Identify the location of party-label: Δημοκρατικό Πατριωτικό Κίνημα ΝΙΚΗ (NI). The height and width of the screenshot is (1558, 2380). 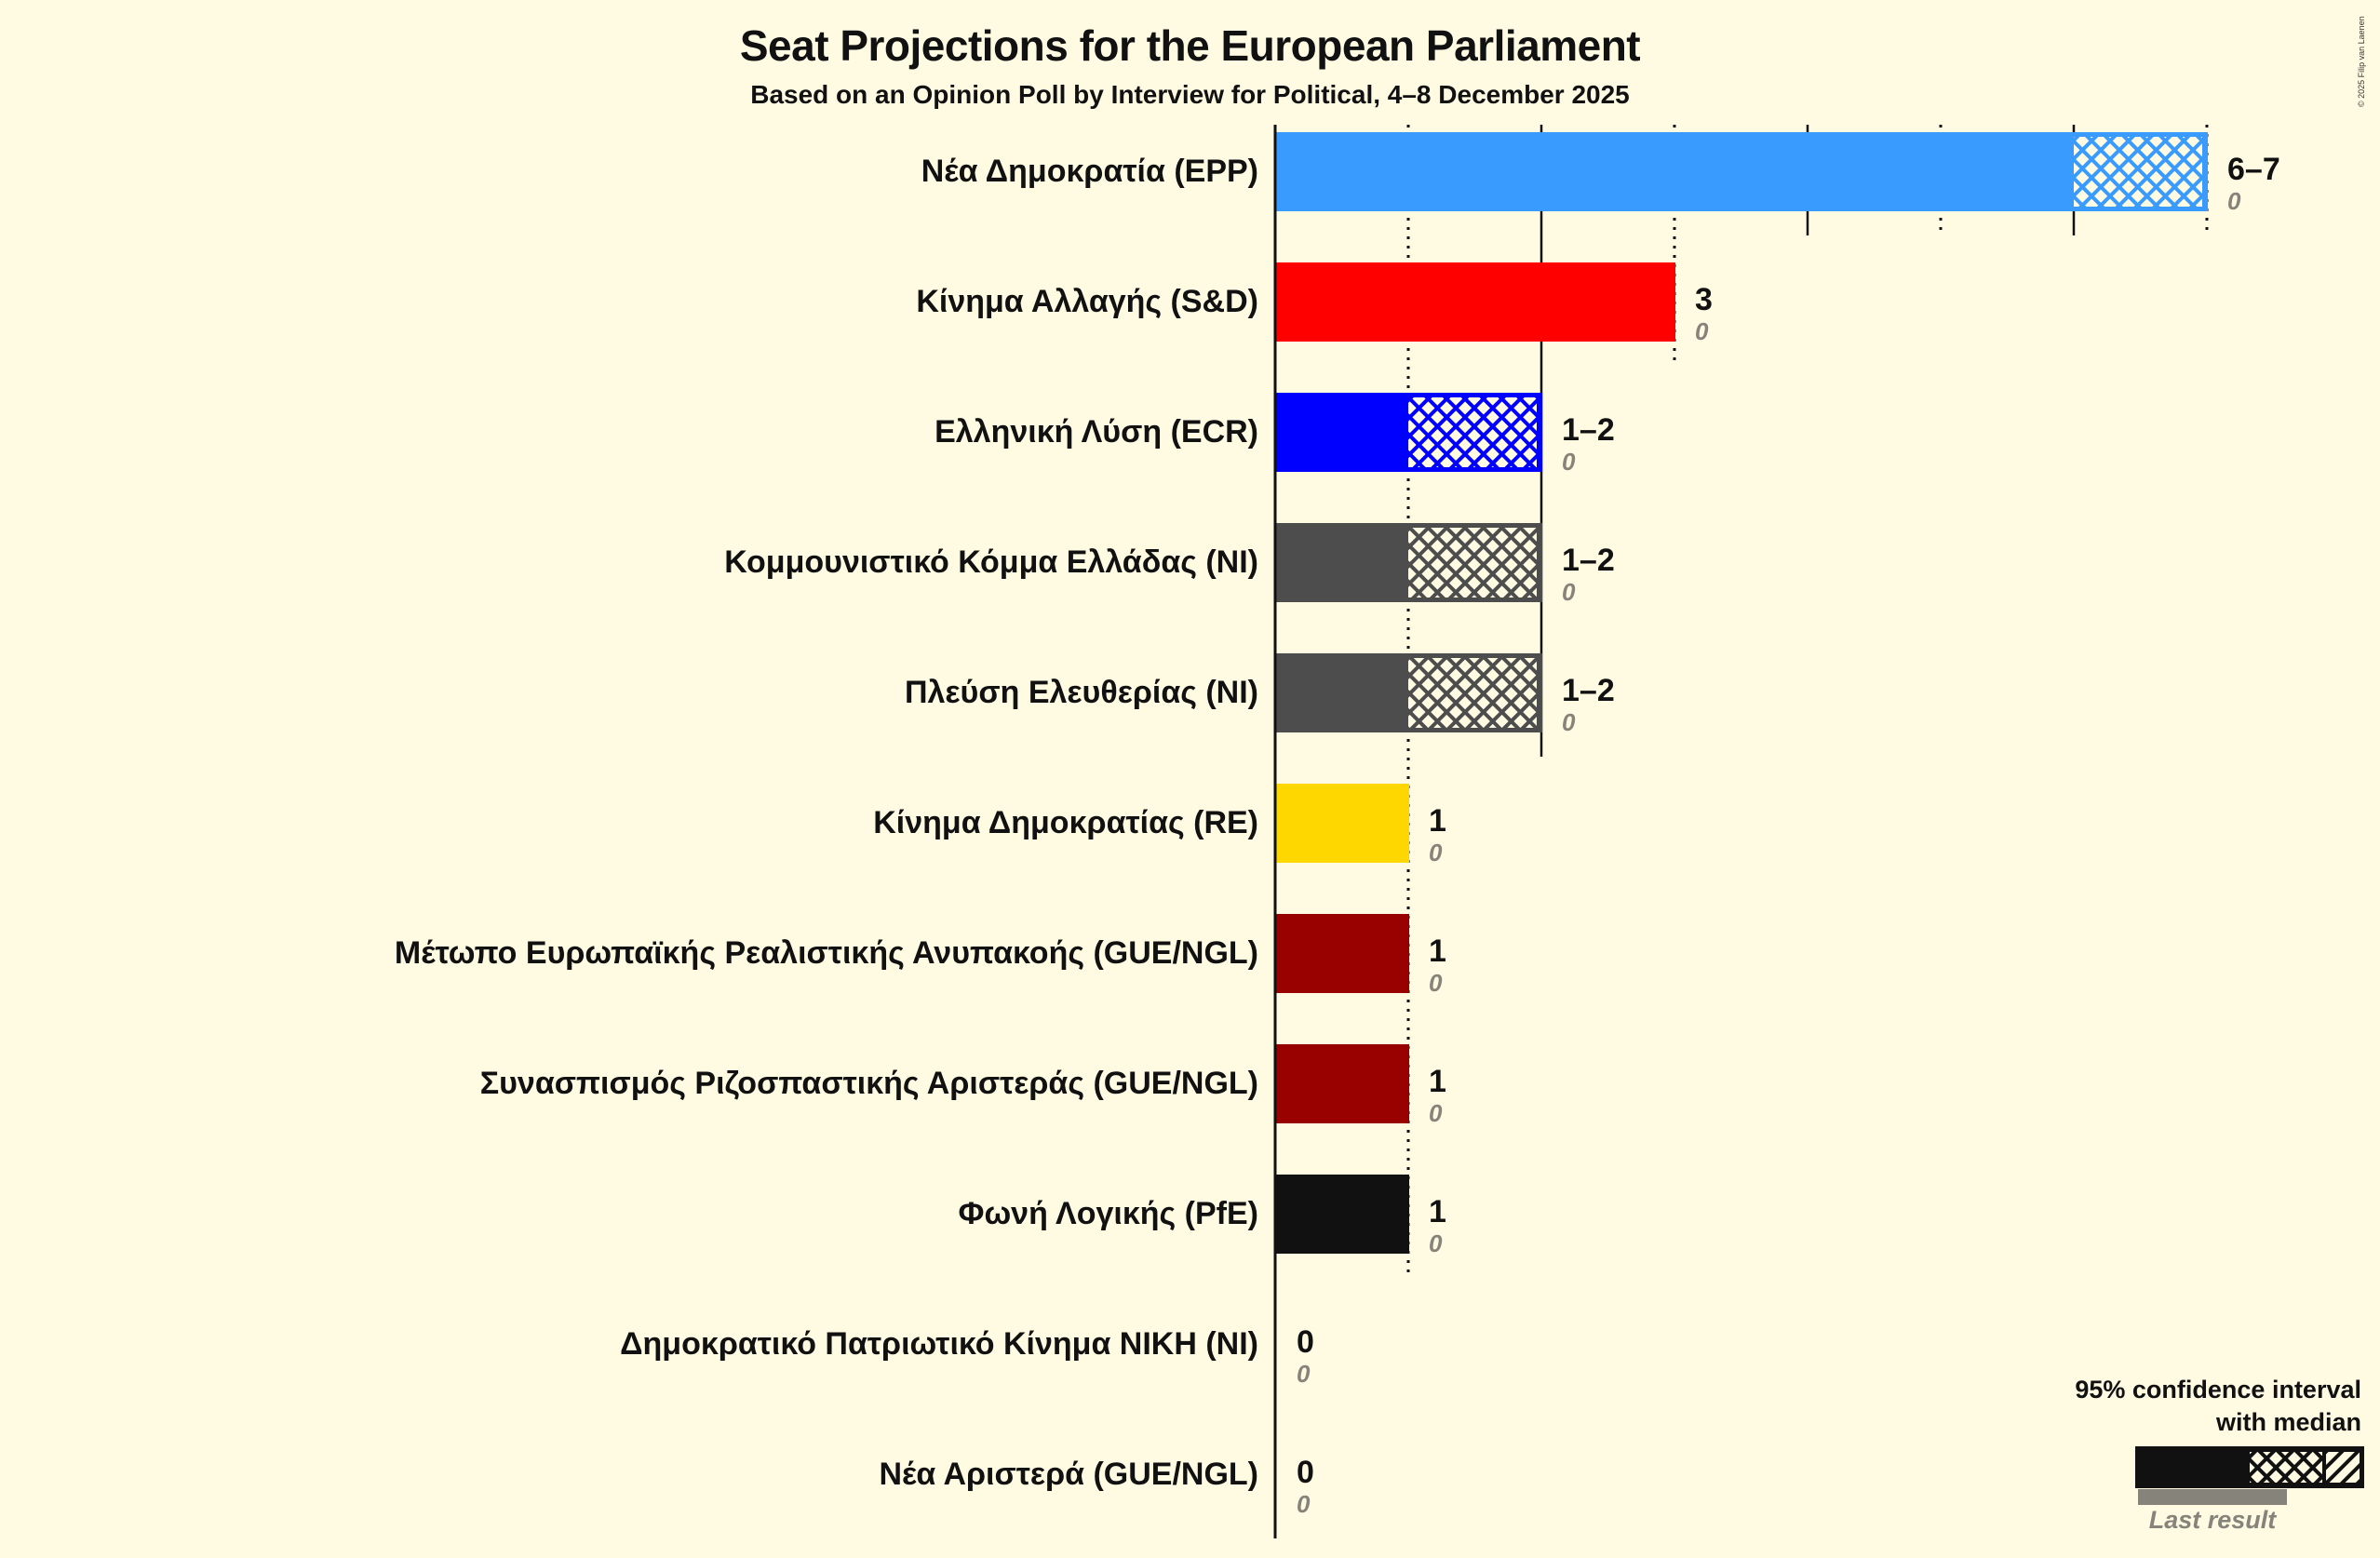
(939, 1344).